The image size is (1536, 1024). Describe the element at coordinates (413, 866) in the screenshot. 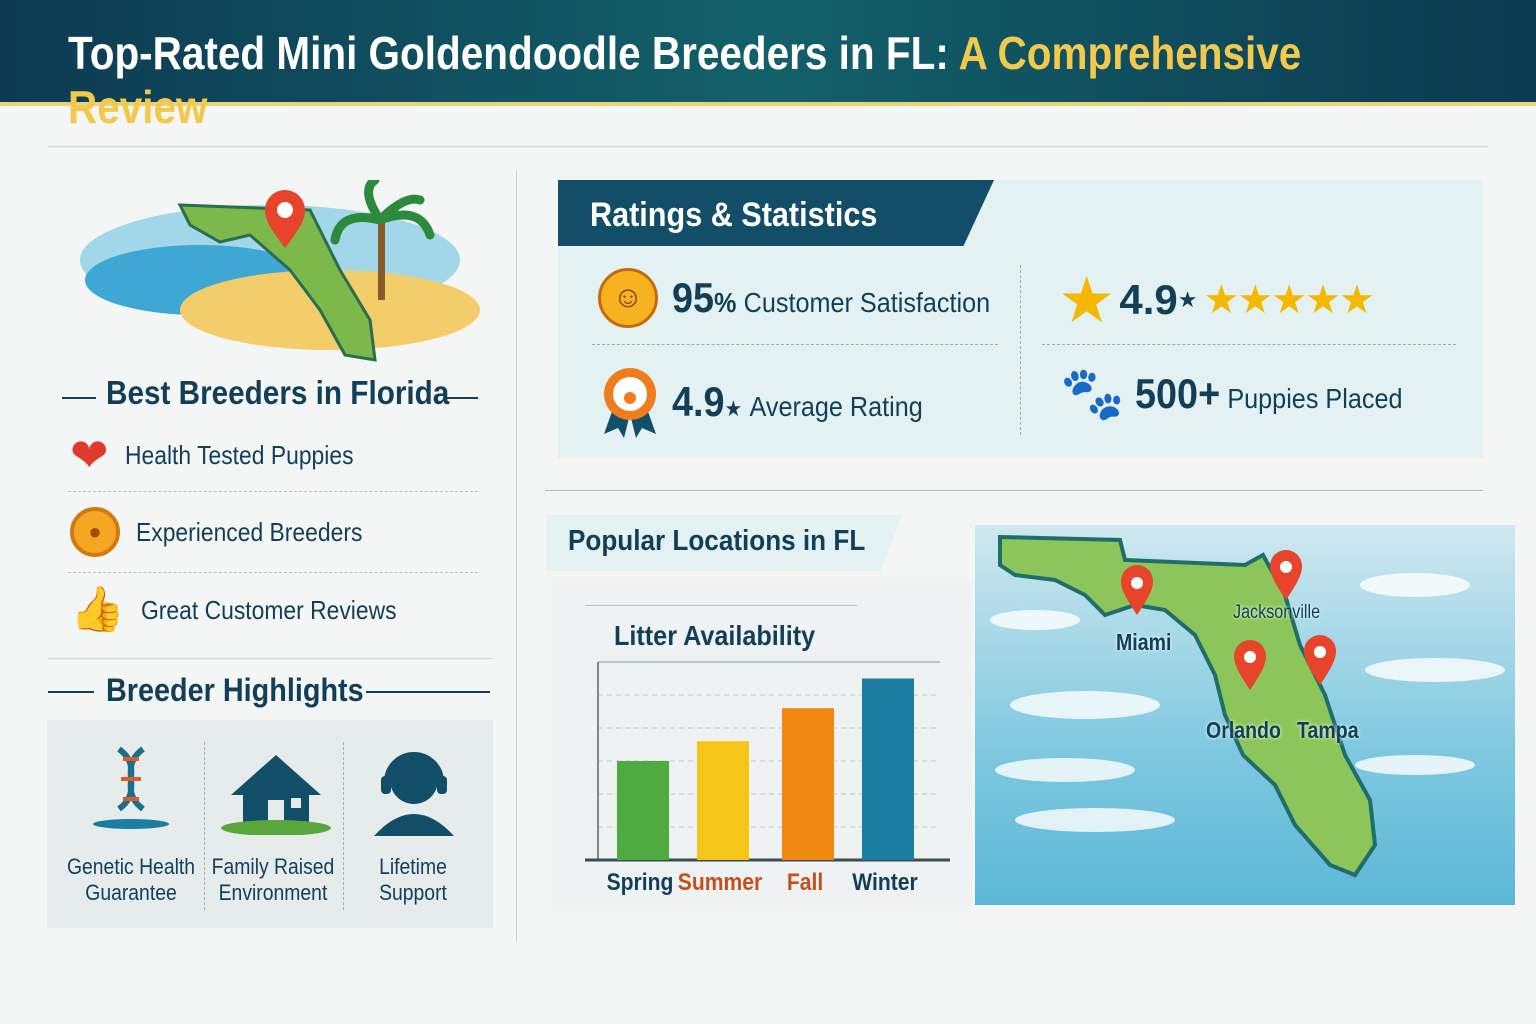

I see `highlight-label: Lifetime` at that location.